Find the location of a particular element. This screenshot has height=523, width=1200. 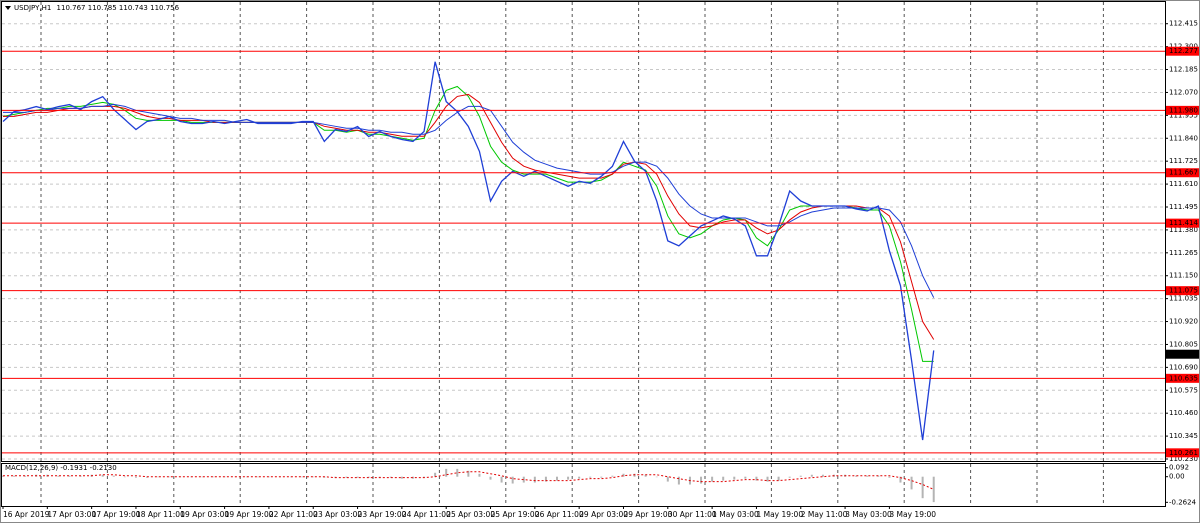

y-tick-label: 0.00 is located at coordinates (1177, 477).